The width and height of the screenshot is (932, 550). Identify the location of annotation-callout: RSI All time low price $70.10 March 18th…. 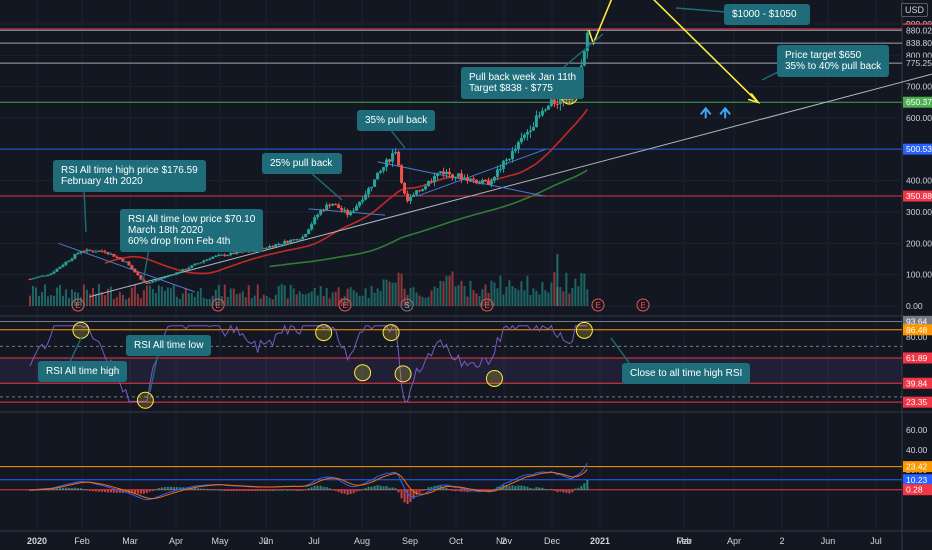
(192, 230).